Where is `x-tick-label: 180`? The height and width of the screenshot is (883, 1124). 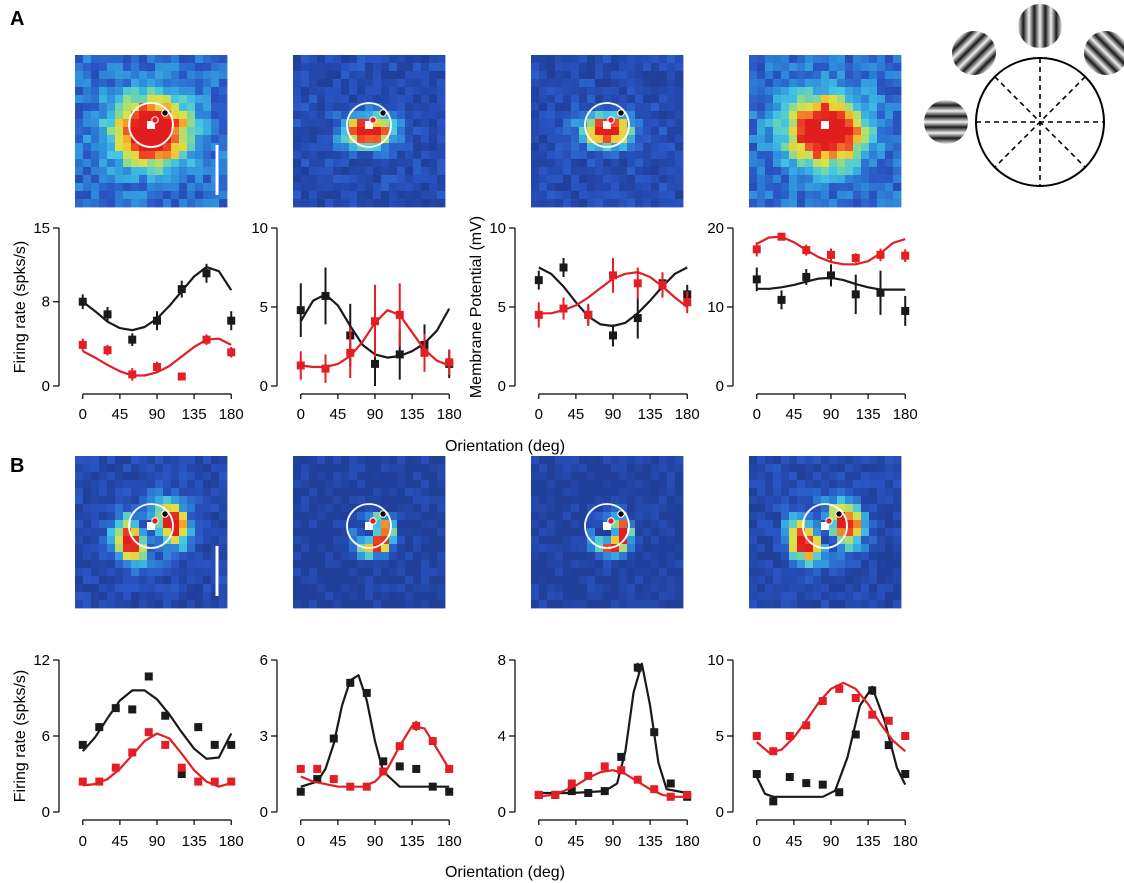 x-tick-label: 180 is located at coordinates (905, 841).